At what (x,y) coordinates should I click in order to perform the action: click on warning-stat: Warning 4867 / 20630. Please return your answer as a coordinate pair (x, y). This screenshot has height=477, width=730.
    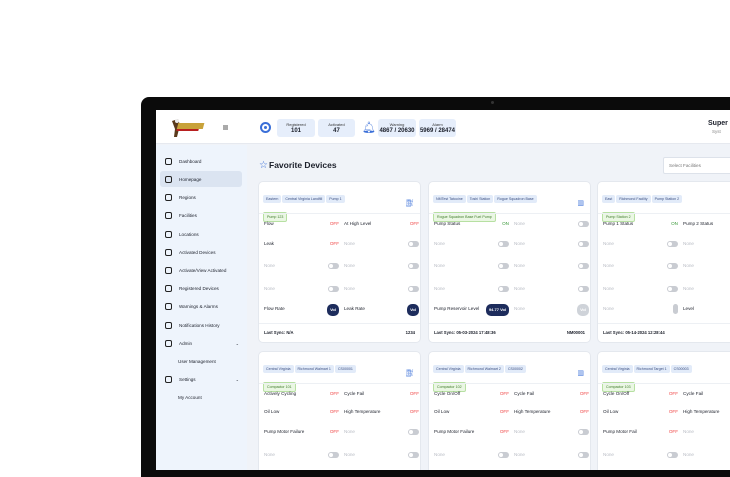
    Looking at the image, I should click on (397, 128).